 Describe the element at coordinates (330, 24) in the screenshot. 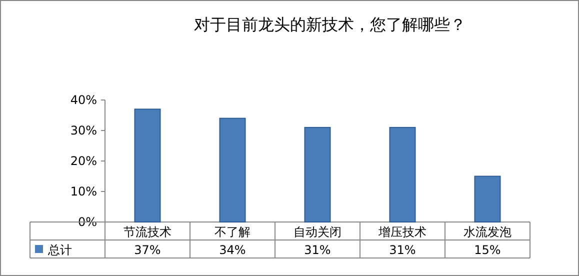

I see `chart-title: 对于目前龙头的新技术，您了解哪些？` at that location.